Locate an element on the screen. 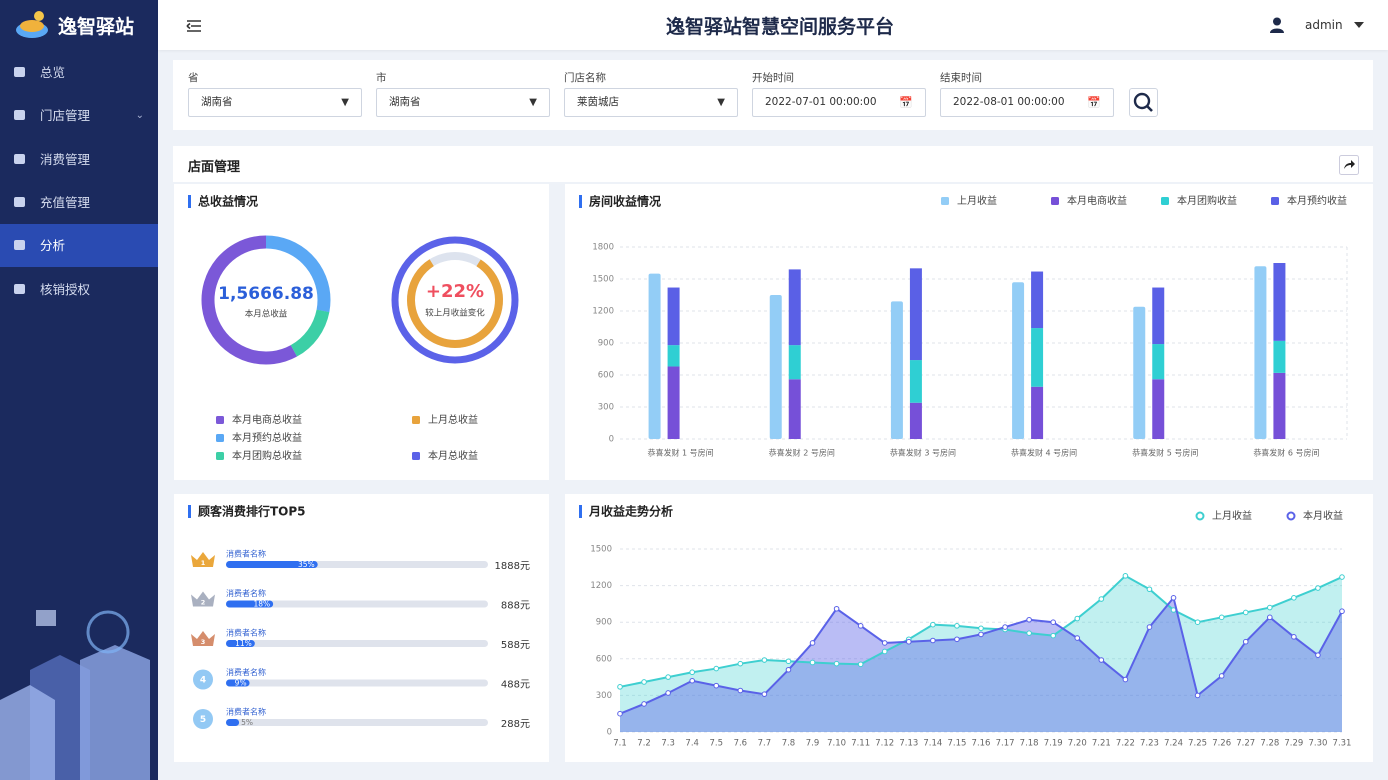  progress-track is located at coordinates (357, 683).